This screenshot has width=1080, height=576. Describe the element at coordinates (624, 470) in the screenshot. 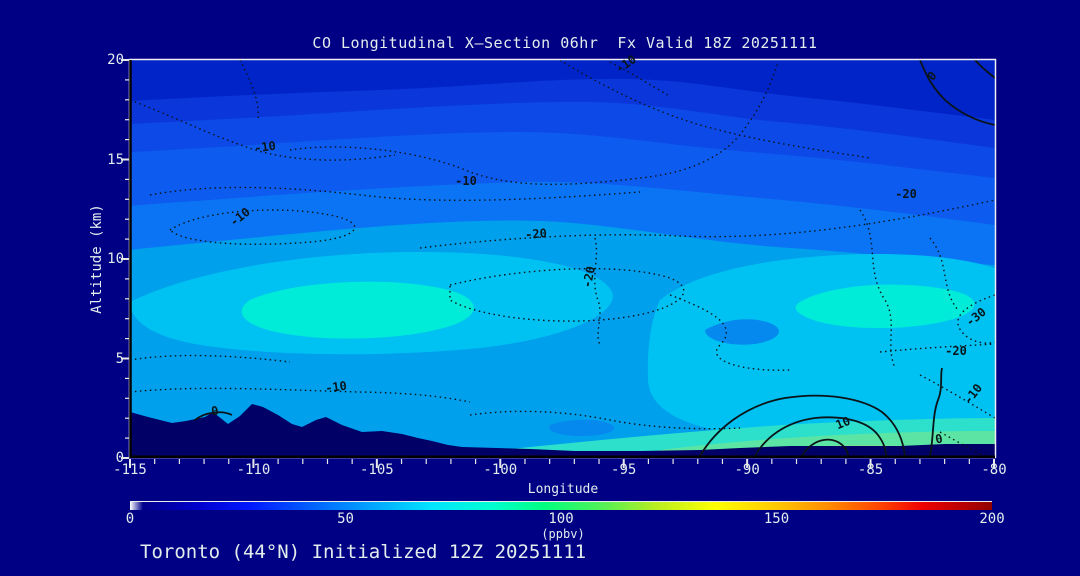

I see `x-tick-label: -95` at that location.